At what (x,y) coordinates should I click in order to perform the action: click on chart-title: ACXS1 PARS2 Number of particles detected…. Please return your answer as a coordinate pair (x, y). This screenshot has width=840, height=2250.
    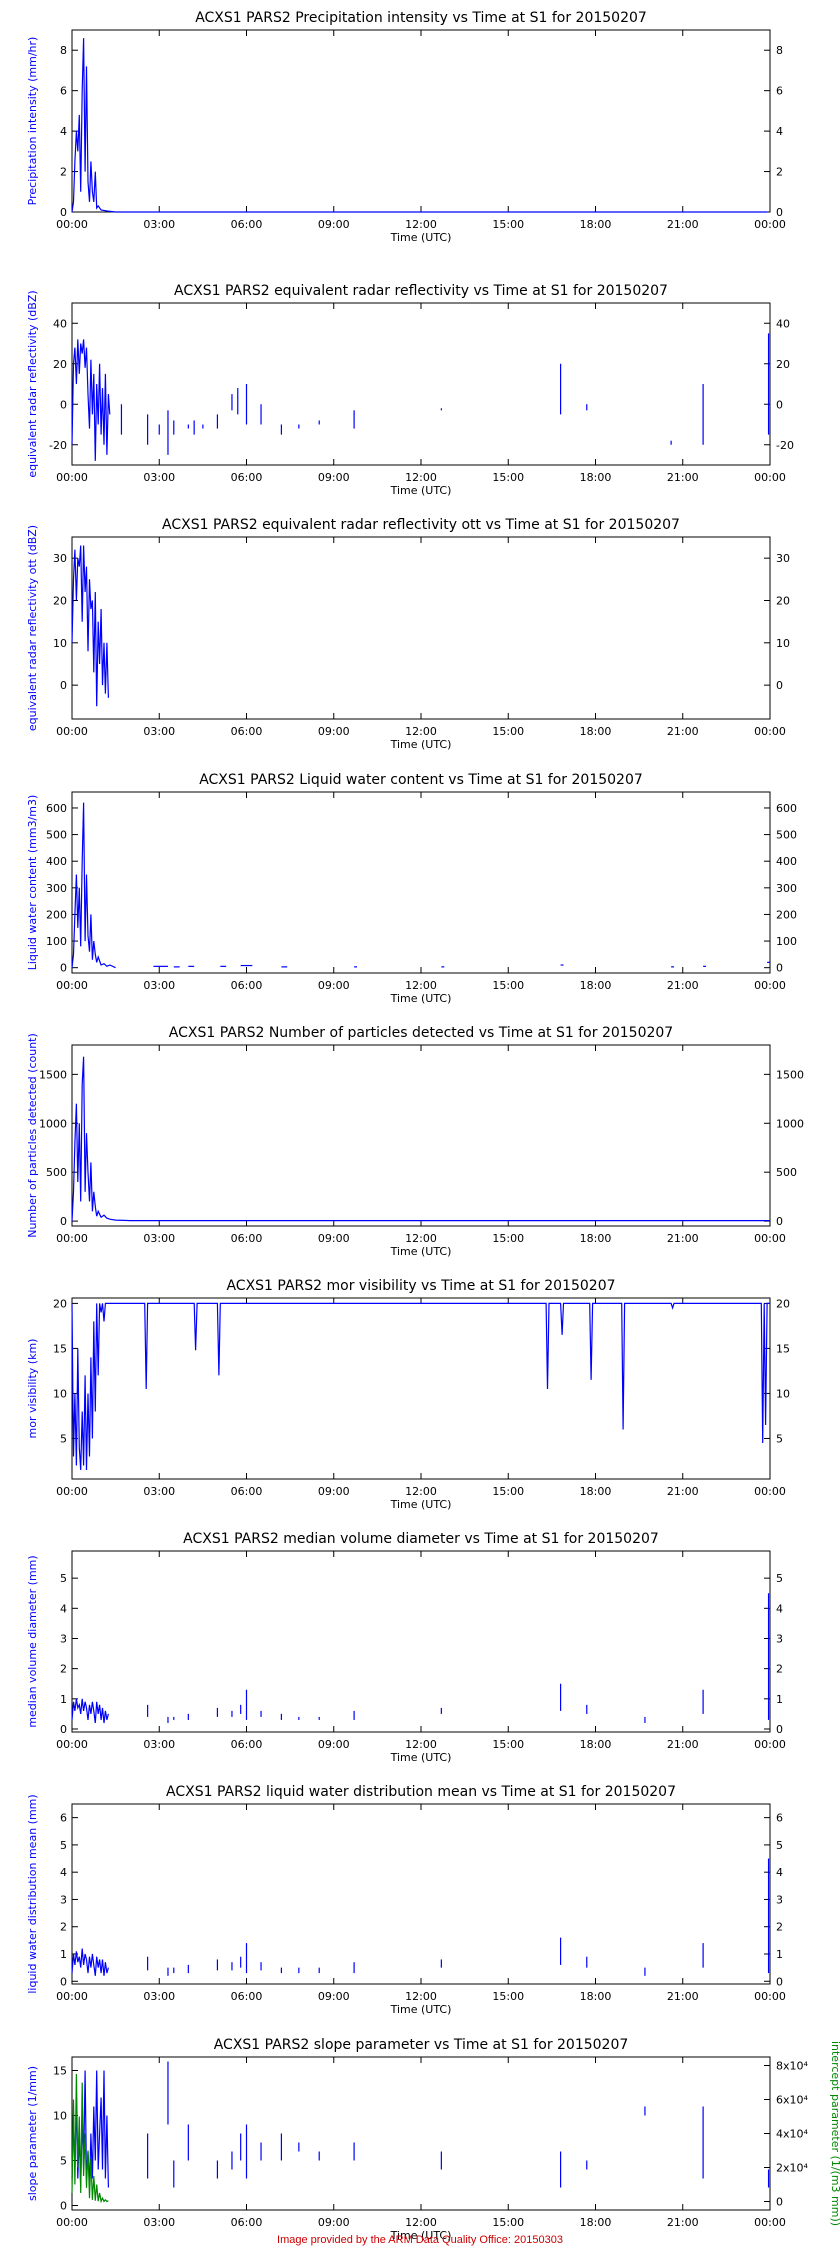
    Looking at the image, I should click on (421, 1033).